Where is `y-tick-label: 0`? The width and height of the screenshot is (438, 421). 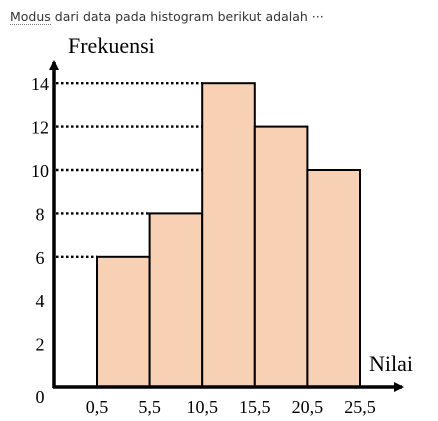
y-tick-label: 0 is located at coordinates (40, 397).